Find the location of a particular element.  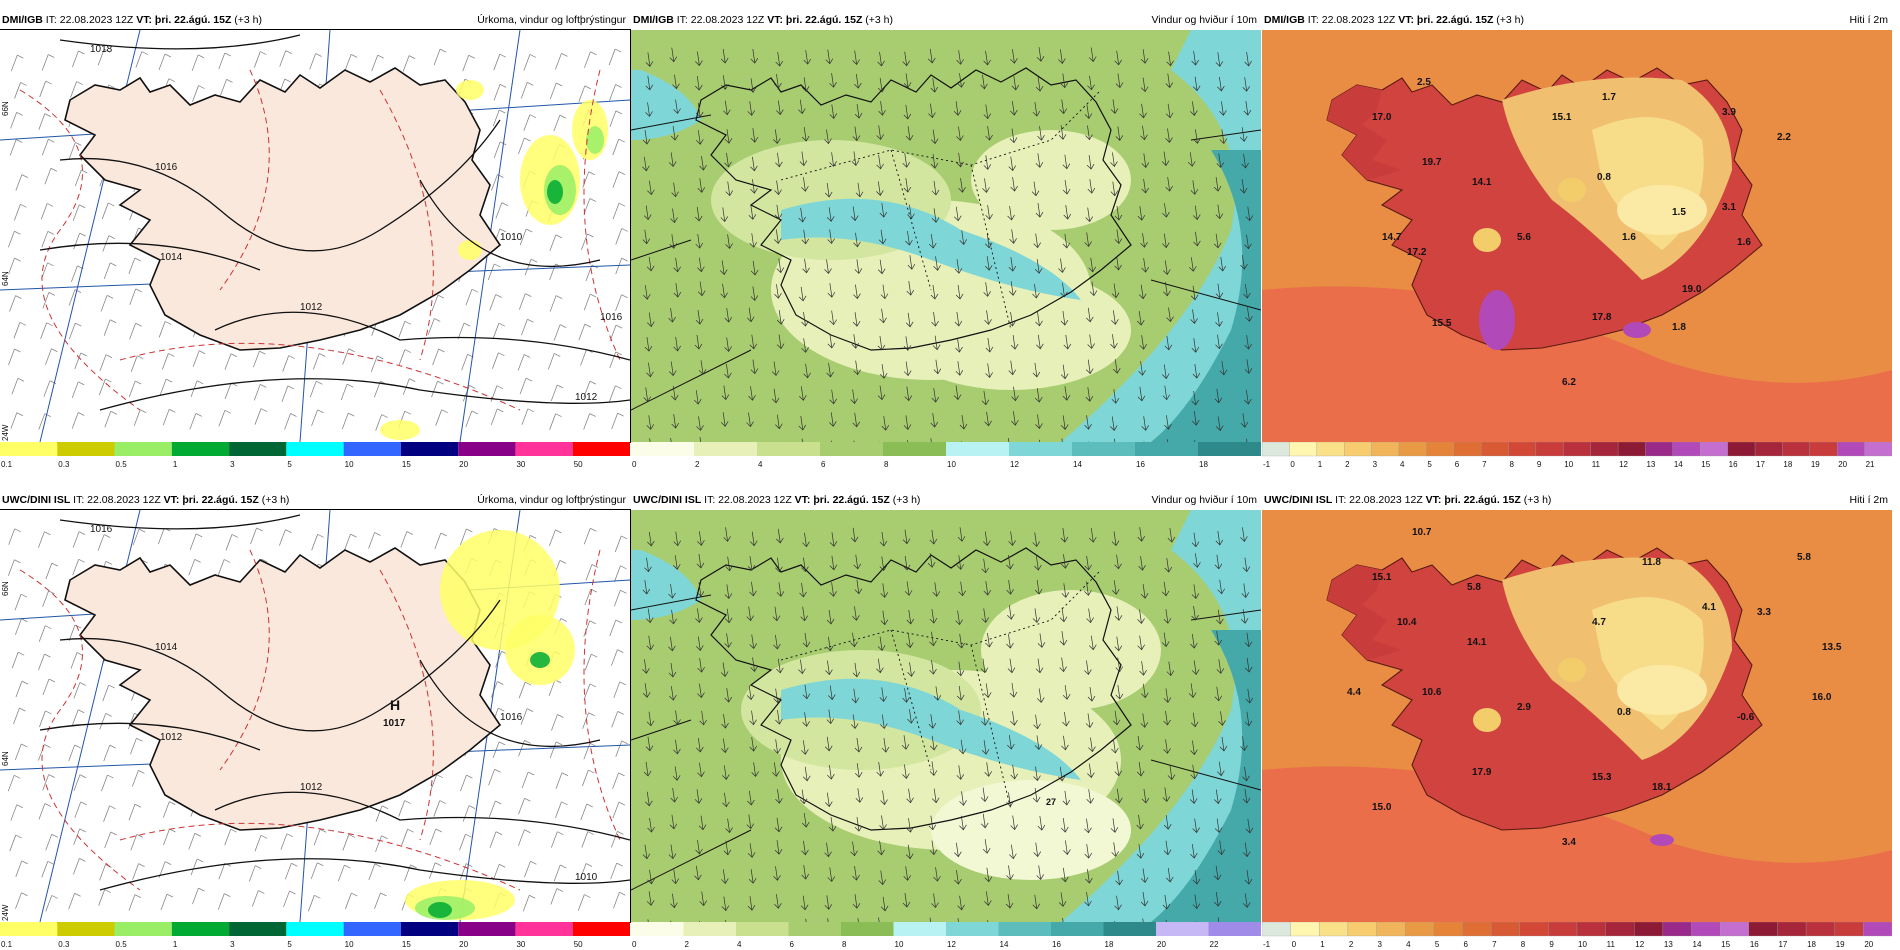

colorbar-tick: 12 is located at coordinates (1014, 464).